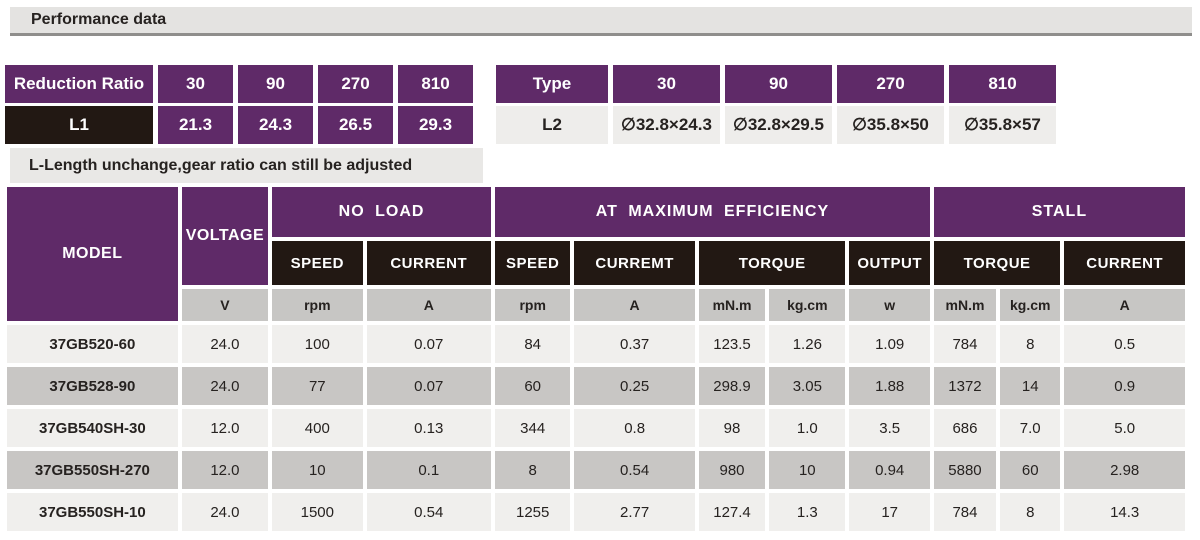 The image size is (1200, 540). I want to click on model-cell: 37GB550SH-10, so click(92, 512).